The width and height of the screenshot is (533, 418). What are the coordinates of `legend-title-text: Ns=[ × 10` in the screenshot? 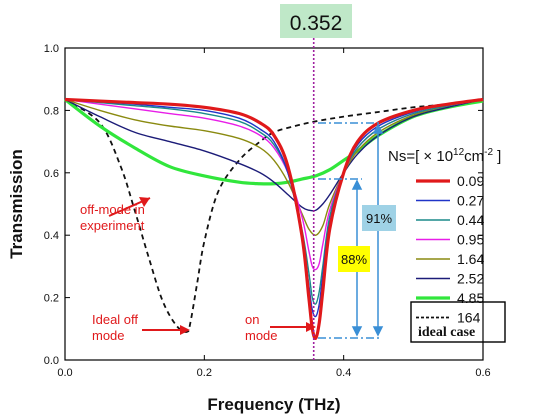 It's located at (420, 156).